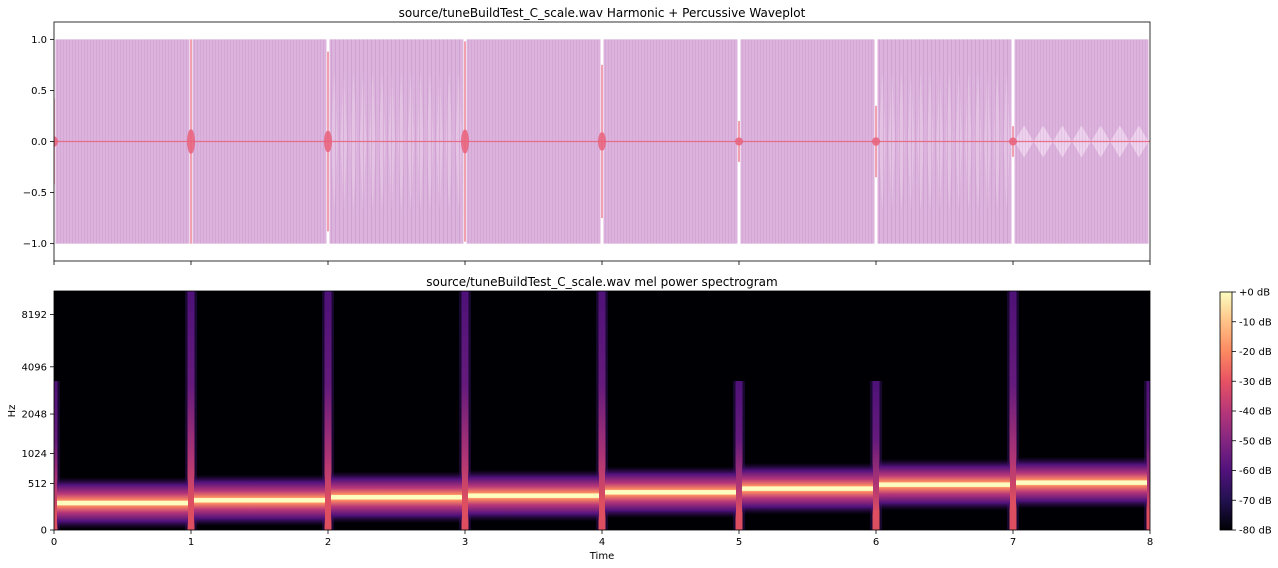  I want to click on colorbar-tick-label: -70 dB, so click(1255, 501).